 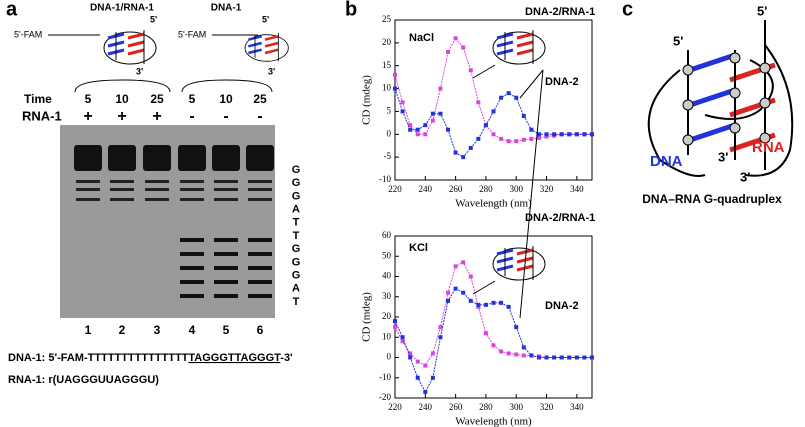 I want to click on time-value: 10, so click(x=226, y=99).